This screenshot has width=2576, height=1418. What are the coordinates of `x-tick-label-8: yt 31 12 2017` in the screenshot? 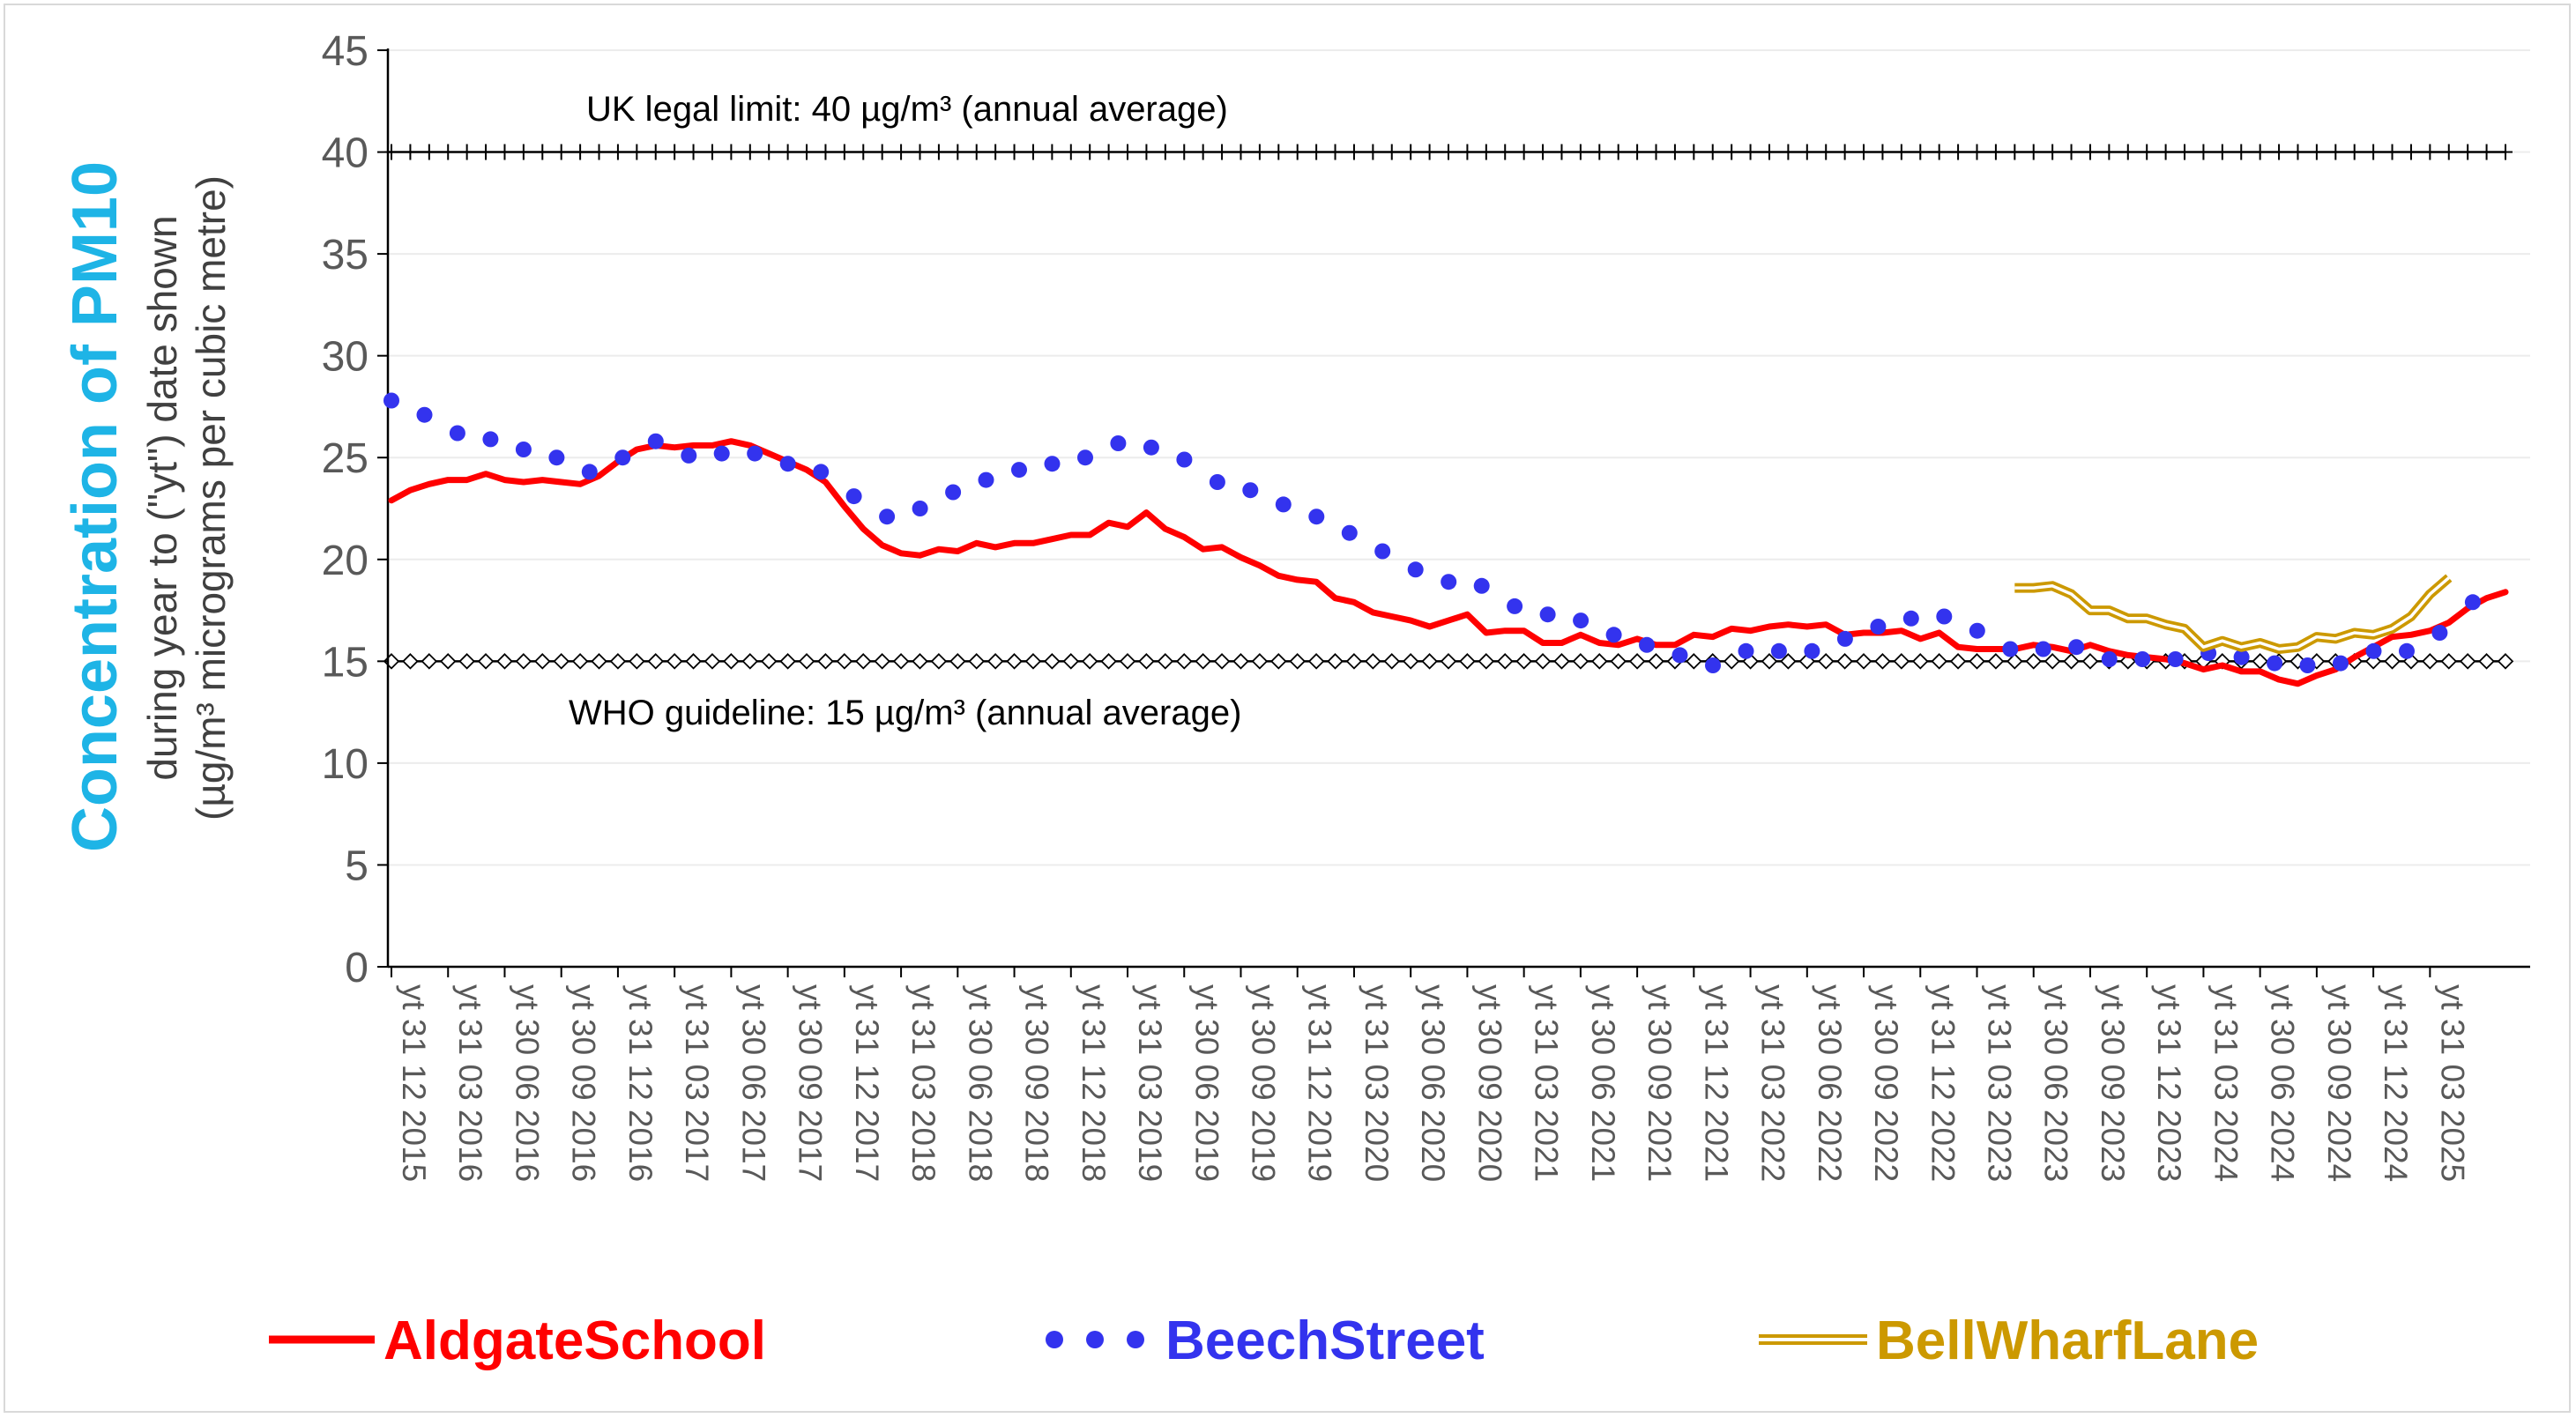 It's located at (867, 1083).